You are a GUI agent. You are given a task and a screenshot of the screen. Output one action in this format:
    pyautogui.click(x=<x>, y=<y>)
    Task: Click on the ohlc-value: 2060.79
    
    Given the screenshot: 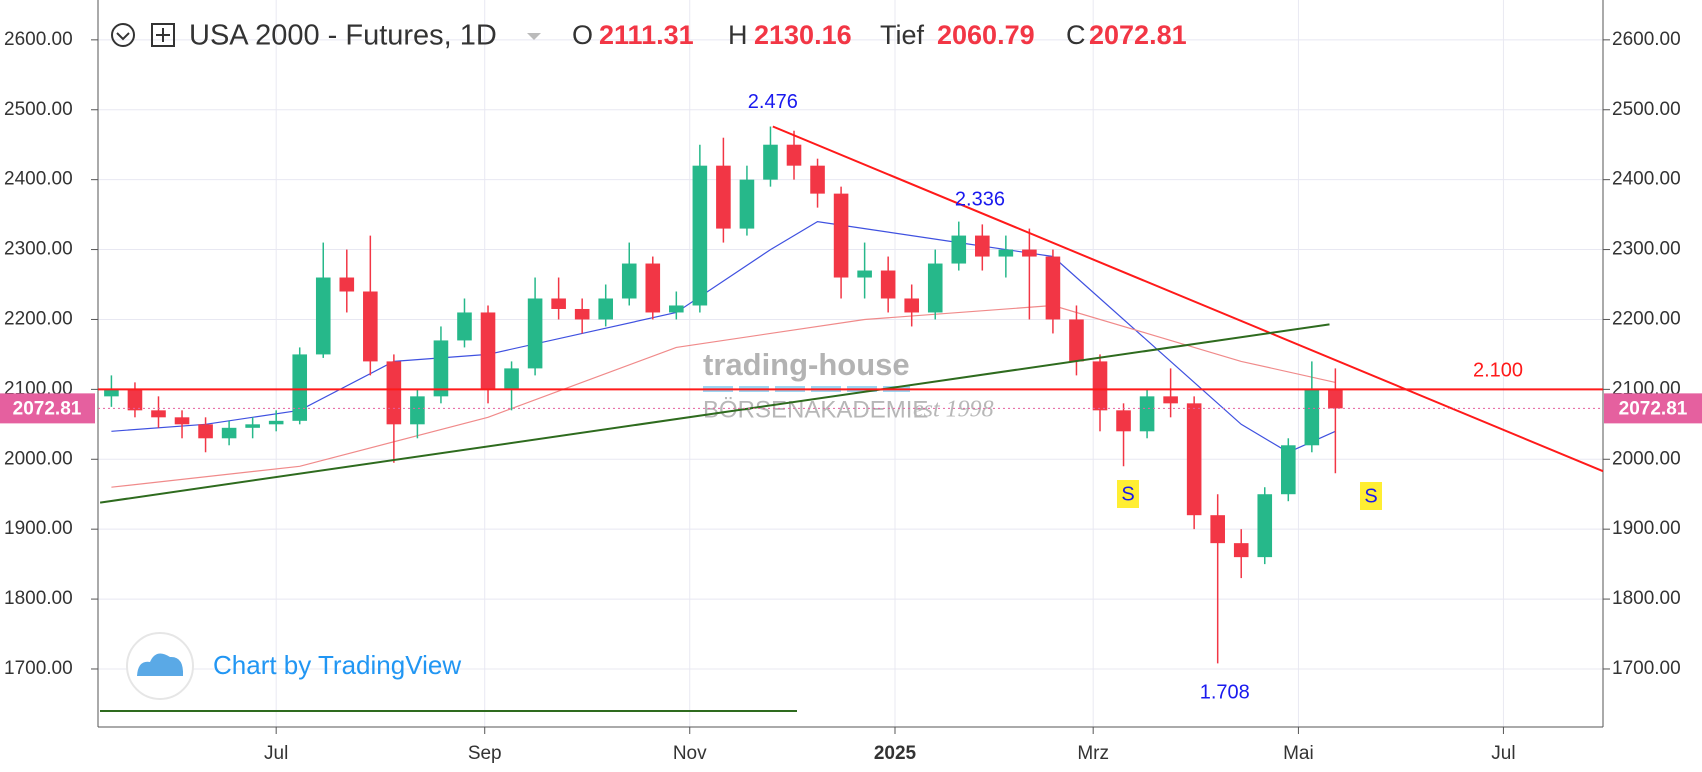 What is the action you would take?
    pyautogui.click(x=986, y=35)
    